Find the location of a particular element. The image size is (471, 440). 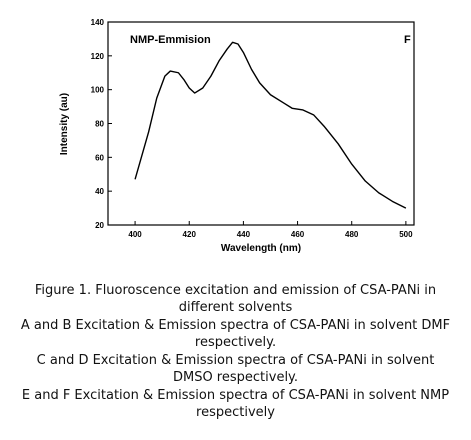

y-tick-label: 40 is located at coordinates (99, 191).